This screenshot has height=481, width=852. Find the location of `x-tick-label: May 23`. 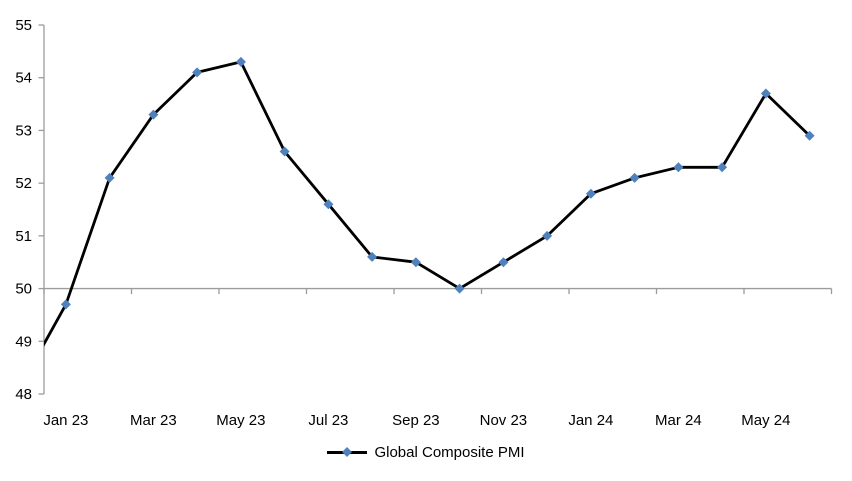

x-tick-label: May 23 is located at coordinates (240, 420).